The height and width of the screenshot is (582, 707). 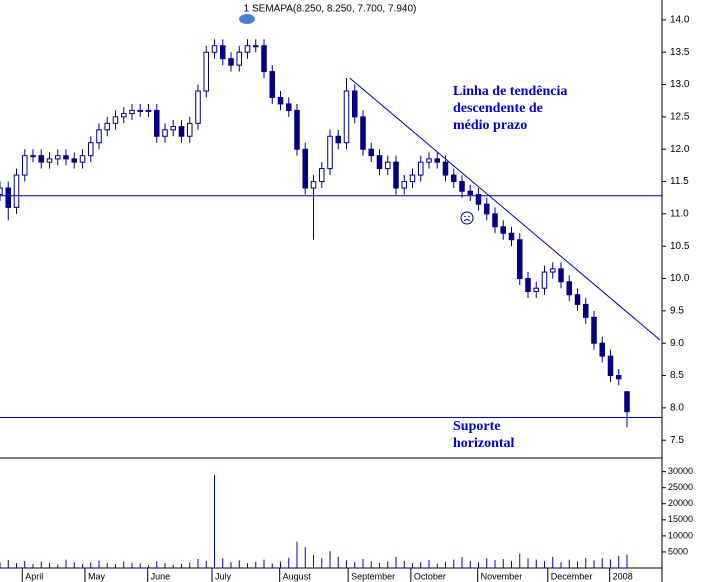 What do you see at coordinates (680, 535) in the screenshot?
I see `y2-tick-label: 10000` at bounding box center [680, 535].